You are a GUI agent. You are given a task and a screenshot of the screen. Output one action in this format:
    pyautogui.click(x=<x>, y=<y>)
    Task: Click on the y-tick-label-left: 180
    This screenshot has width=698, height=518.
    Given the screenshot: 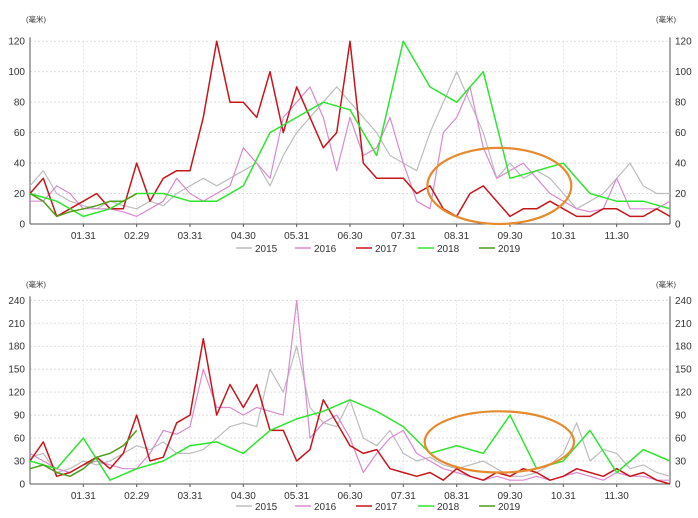 What is the action you would take?
    pyautogui.click(x=16, y=347)
    